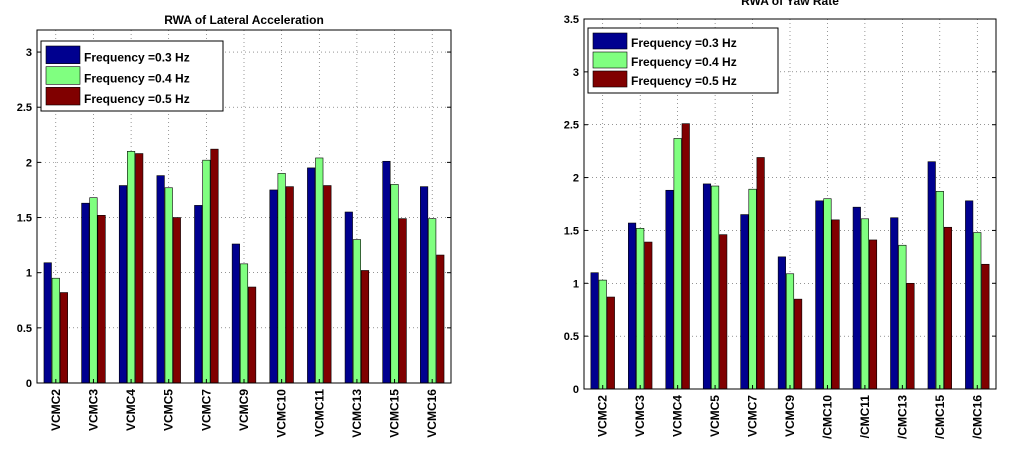 The height and width of the screenshot is (449, 1009). Describe the element at coordinates (402, 301) in the screenshot. I see `bar-VCMC15-s3` at that location.